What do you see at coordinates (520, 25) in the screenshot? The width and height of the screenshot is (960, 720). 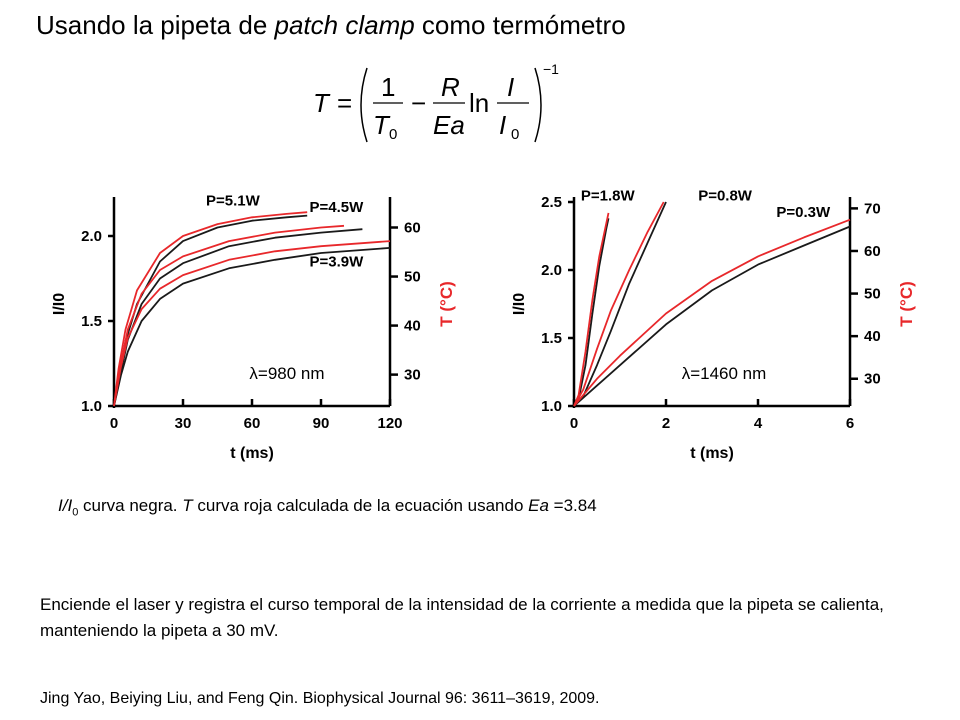 I see `title-text-end: como termómetro` at bounding box center [520, 25].